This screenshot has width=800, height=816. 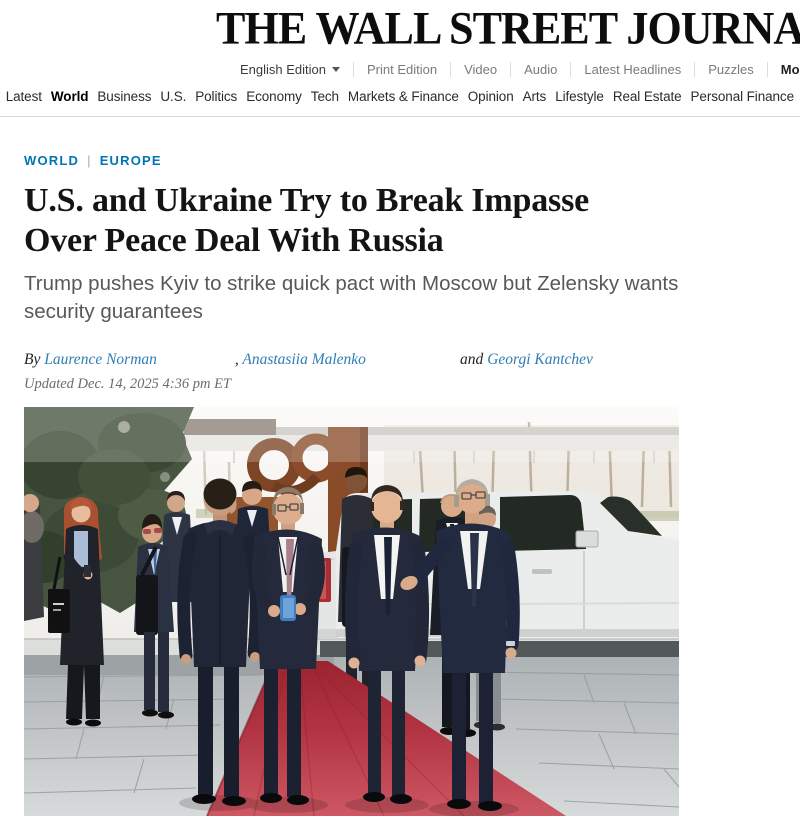 What do you see at coordinates (154, 616) in the screenshot?
I see `man-sunglasses` at bounding box center [154, 616].